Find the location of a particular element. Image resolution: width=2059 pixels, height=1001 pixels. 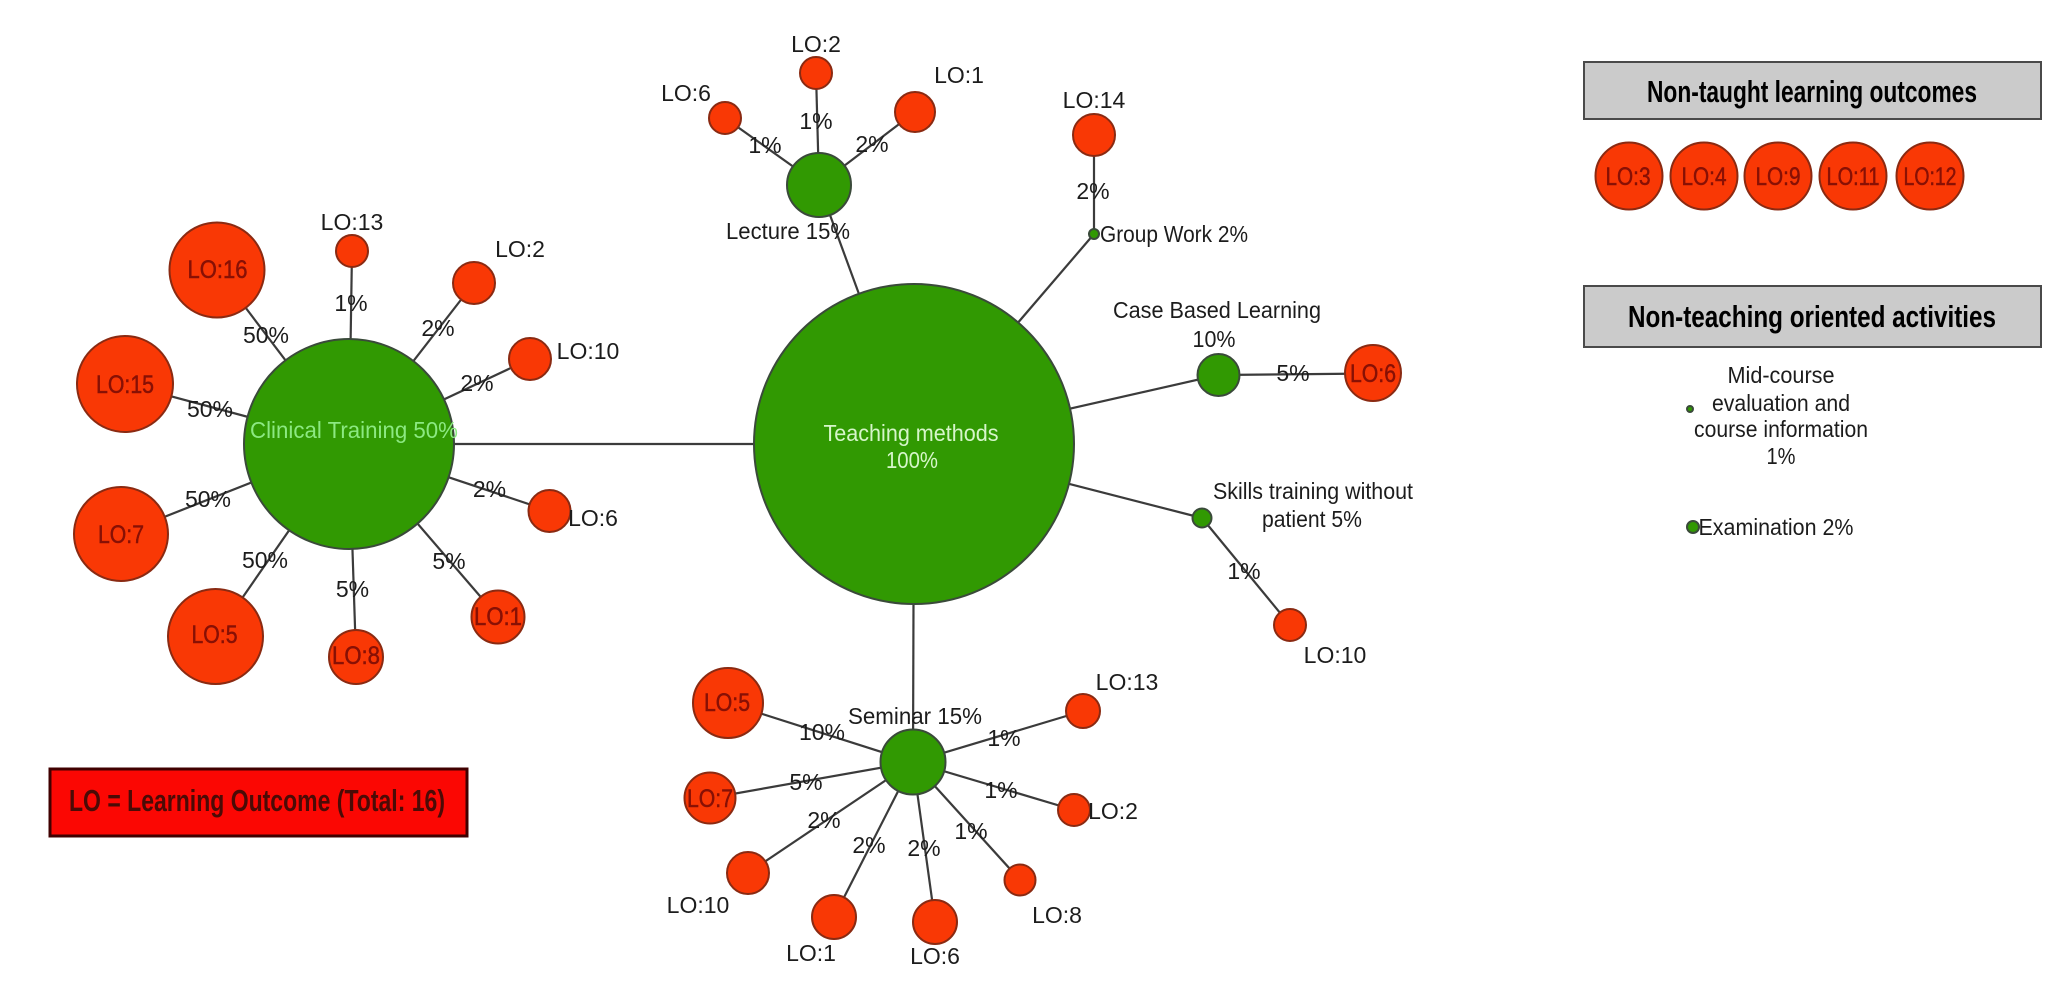

svg-text: Skills training without is located at coordinates (1313, 491).